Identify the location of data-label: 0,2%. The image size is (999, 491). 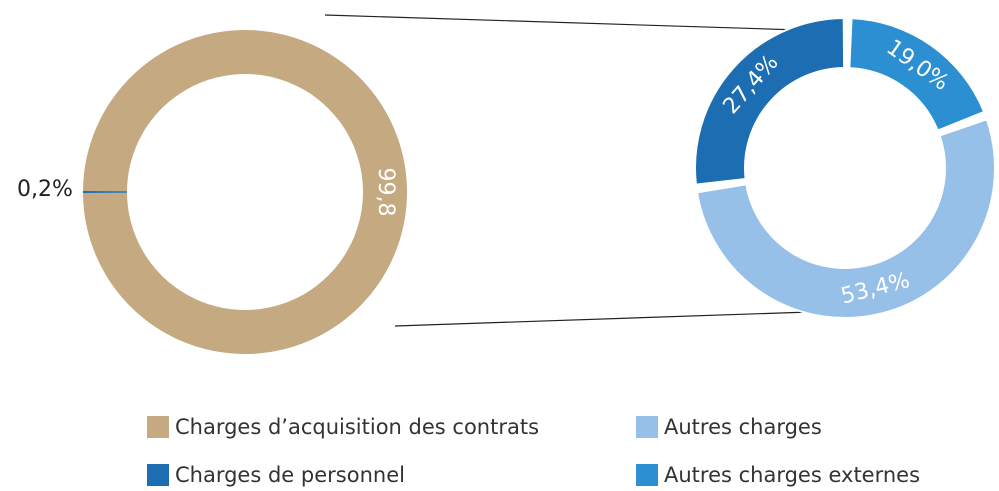
(45, 189).